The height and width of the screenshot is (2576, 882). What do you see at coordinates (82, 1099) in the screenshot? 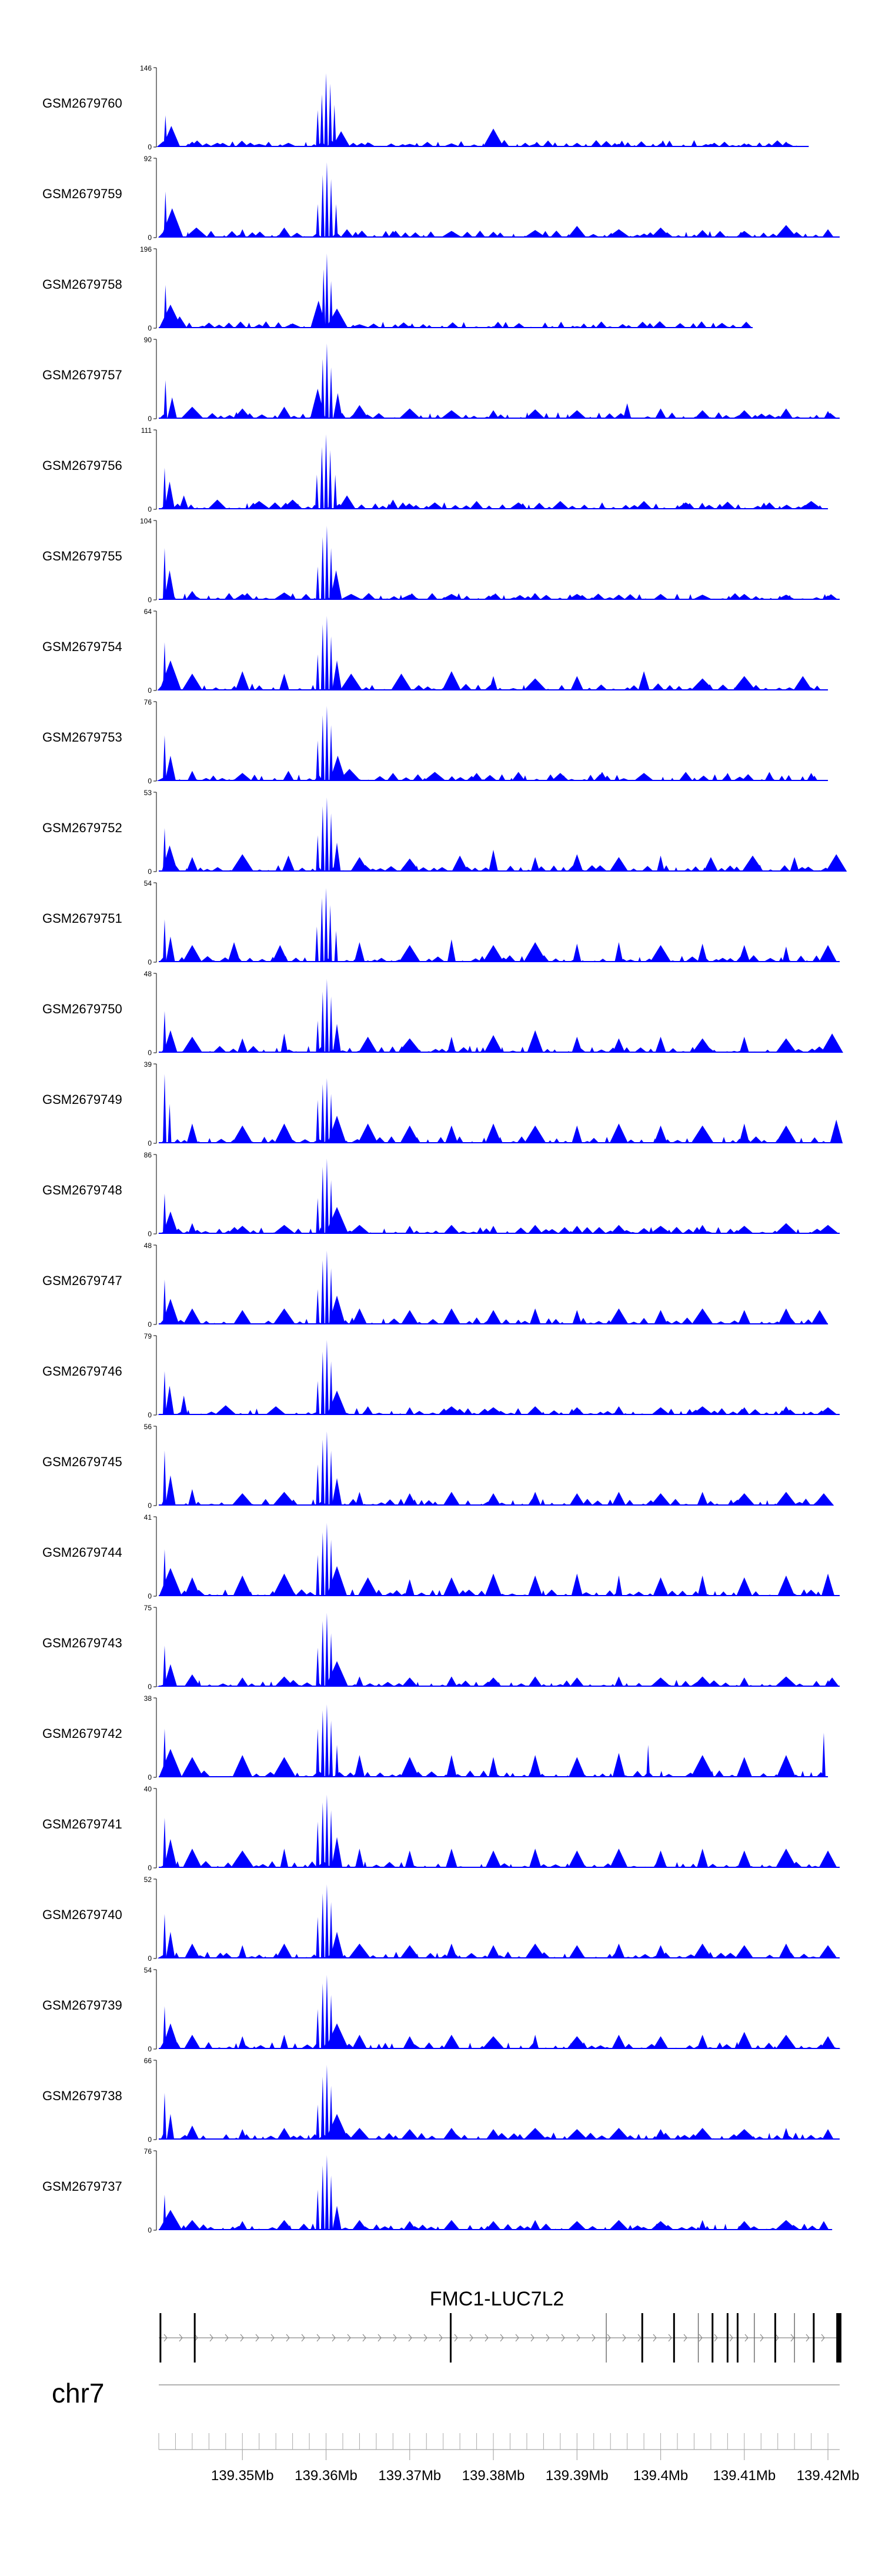
I see `track-label: GSM2679749` at bounding box center [82, 1099].